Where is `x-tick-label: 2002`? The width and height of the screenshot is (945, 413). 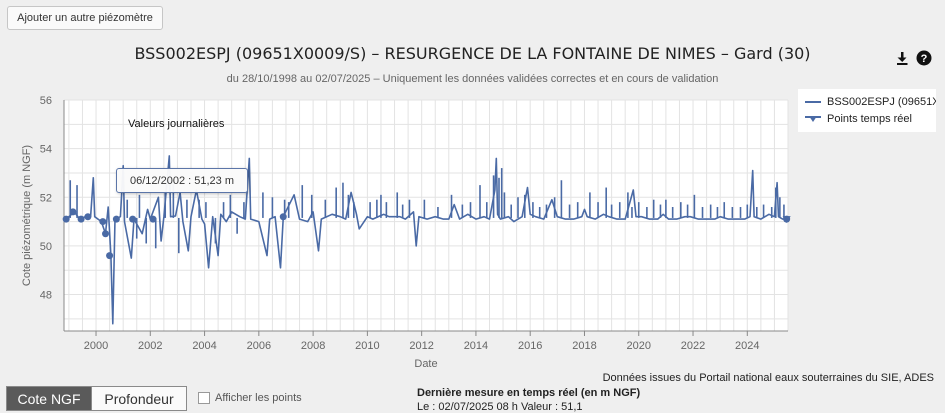 x-tick-label: 2002 is located at coordinates (150, 346).